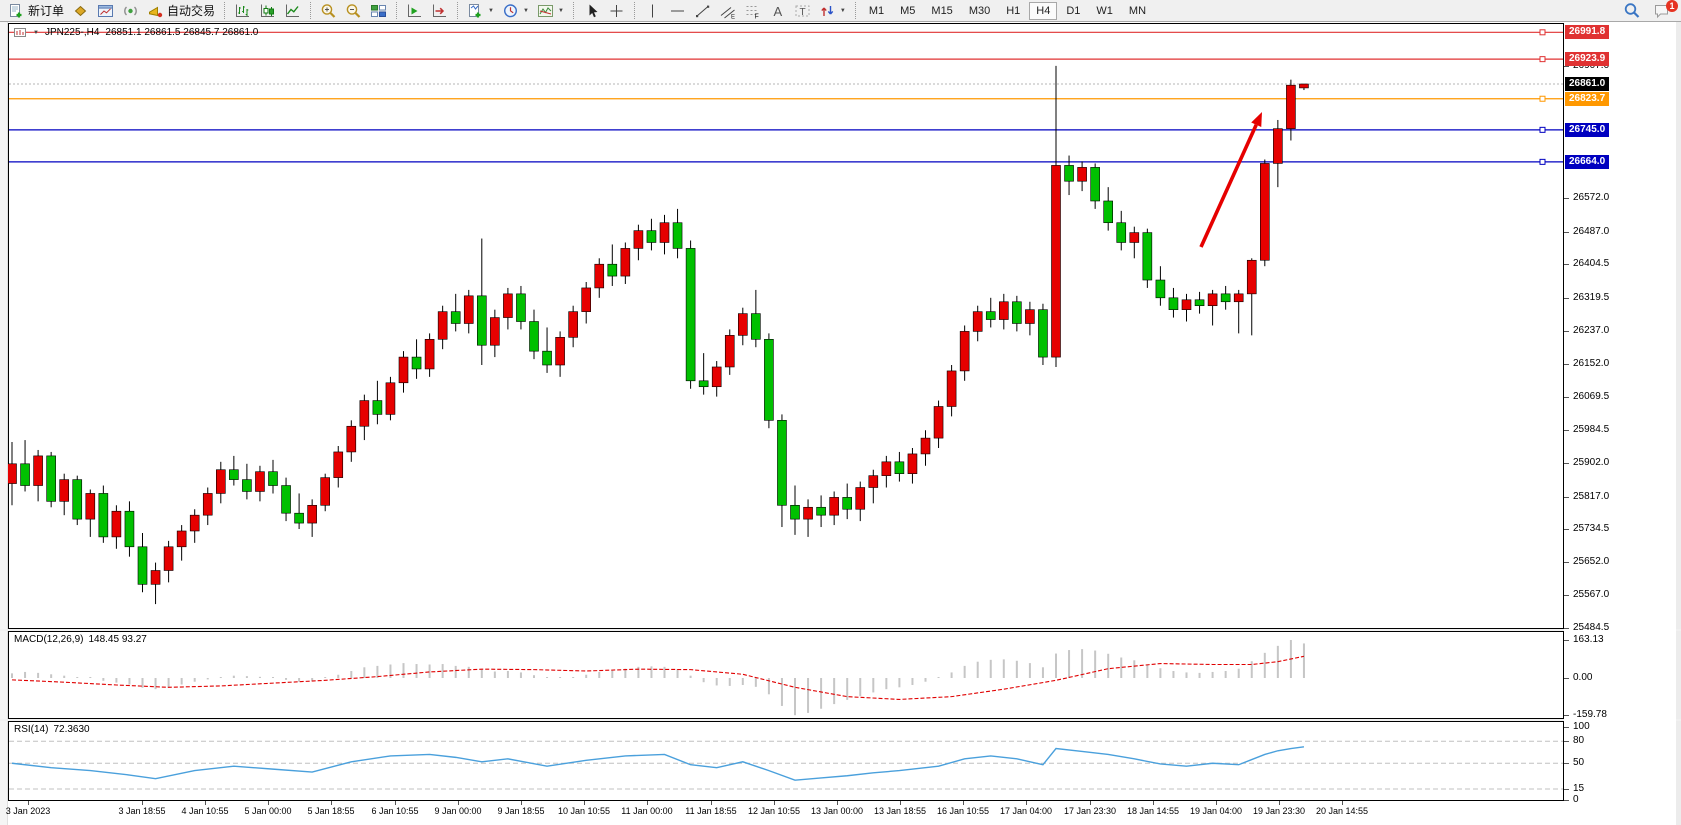  What do you see at coordinates (36, 11) in the screenshot?
I see `new-order-button: 新订单` at bounding box center [36, 11].